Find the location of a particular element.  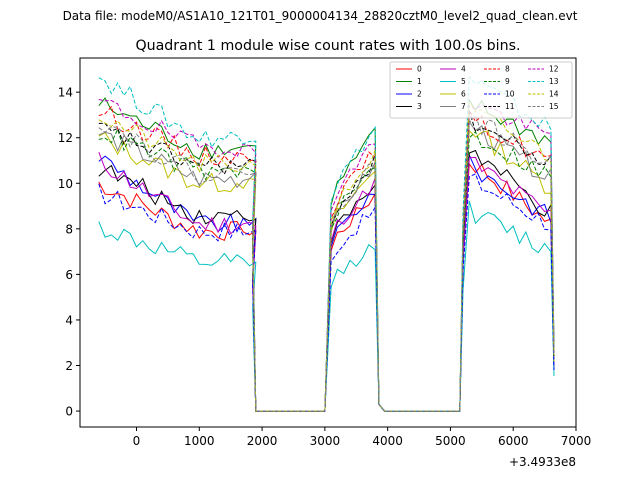

legend-label-15: 15 is located at coordinates (554, 106).